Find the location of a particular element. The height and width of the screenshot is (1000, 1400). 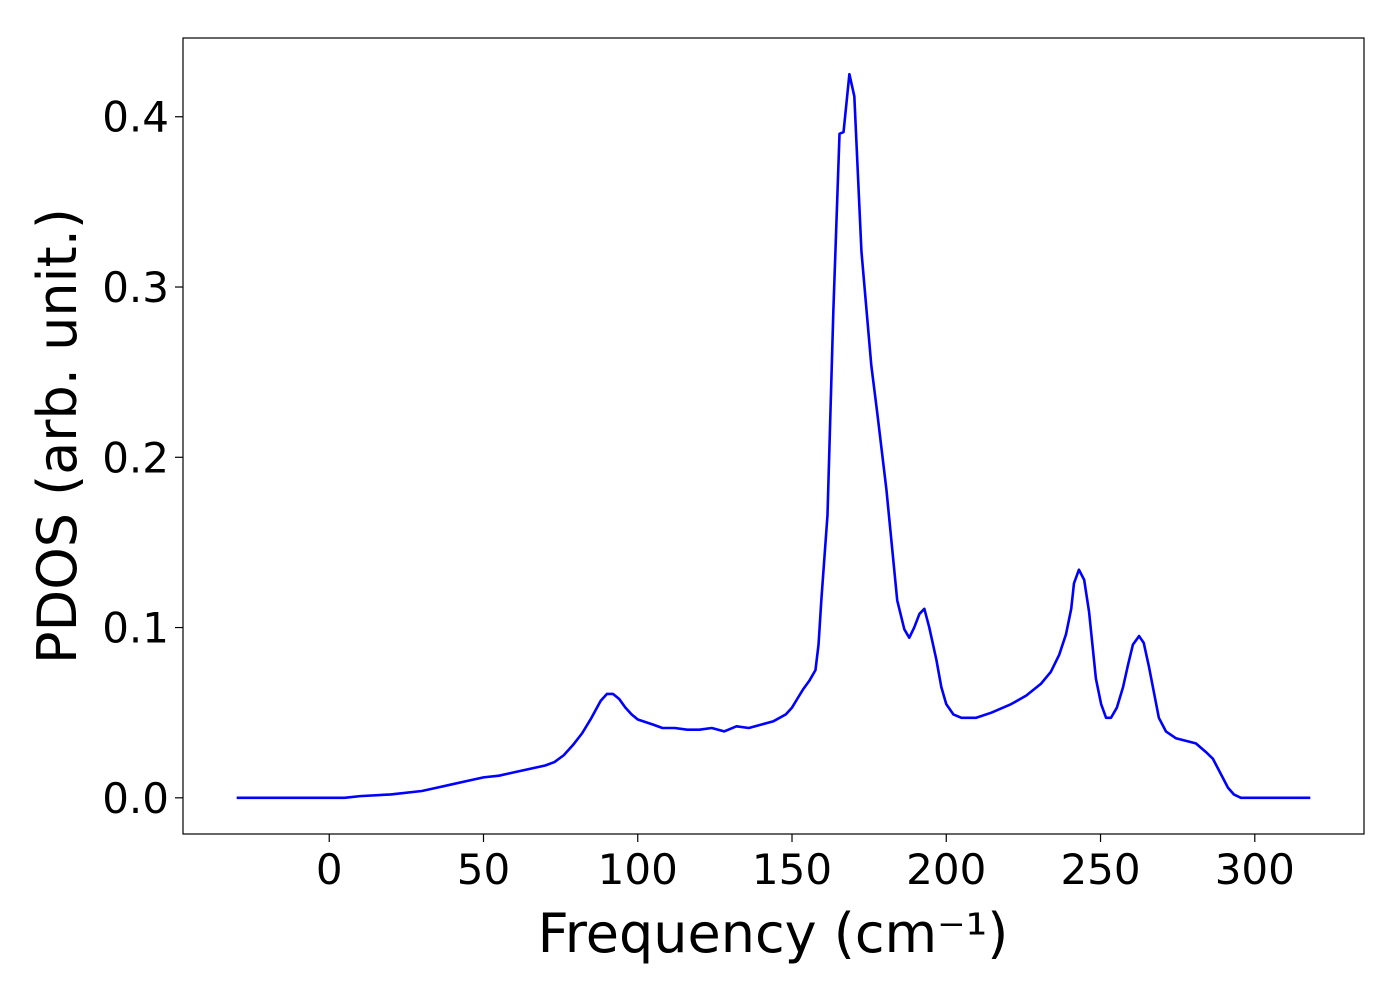

y-axis-label: PDOS (arb. unit.) is located at coordinates (57, 436).